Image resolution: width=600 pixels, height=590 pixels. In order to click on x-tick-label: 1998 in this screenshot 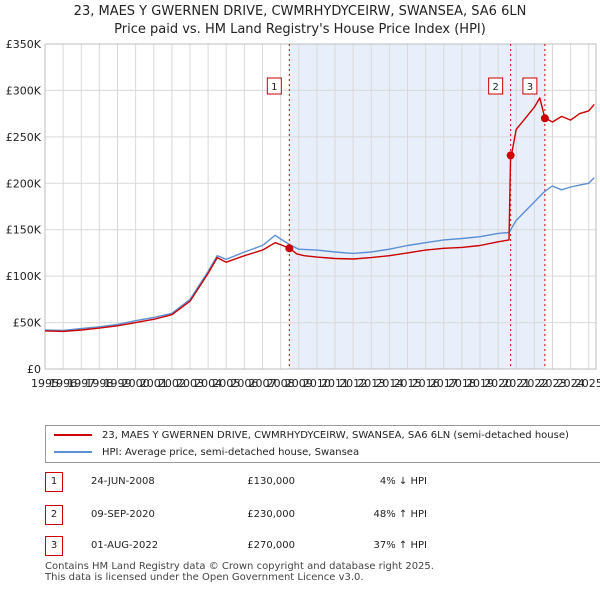, I will do `click(99, 383)`.